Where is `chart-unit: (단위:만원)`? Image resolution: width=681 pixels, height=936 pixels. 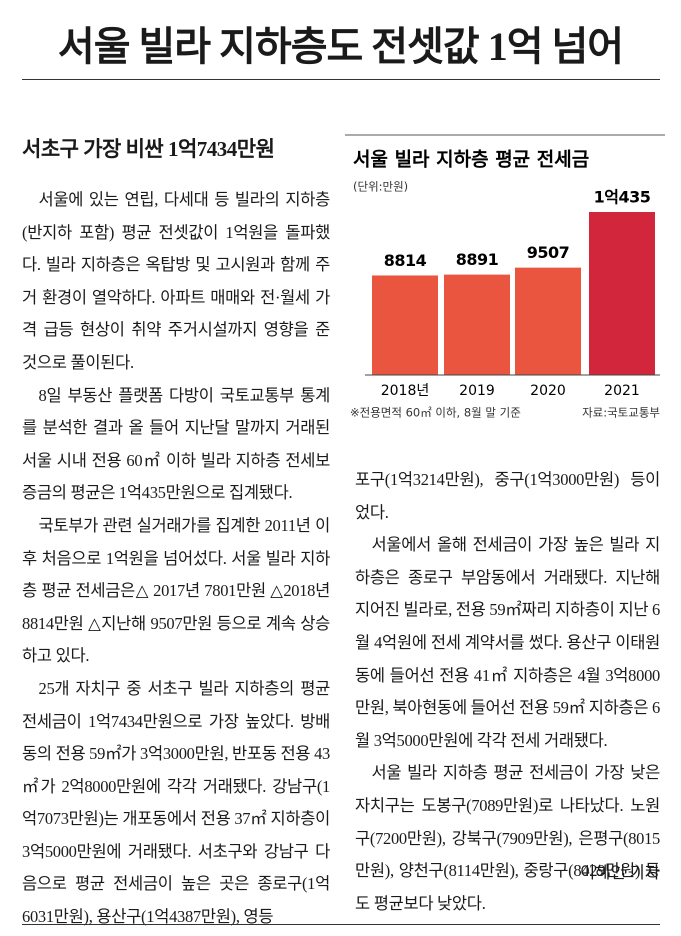 chart-unit: (단위:만원) is located at coordinates (380, 187).